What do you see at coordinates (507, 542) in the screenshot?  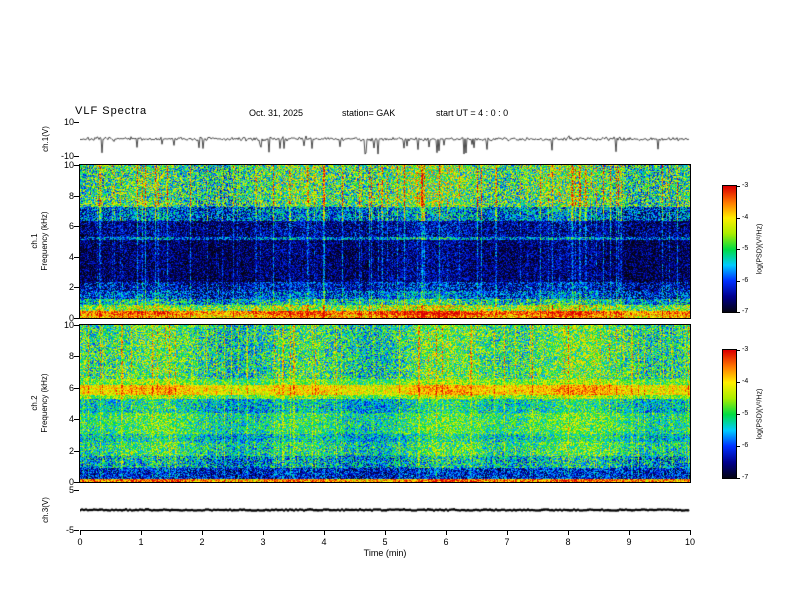 I see `x-tick-label: 7` at bounding box center [507, 542].